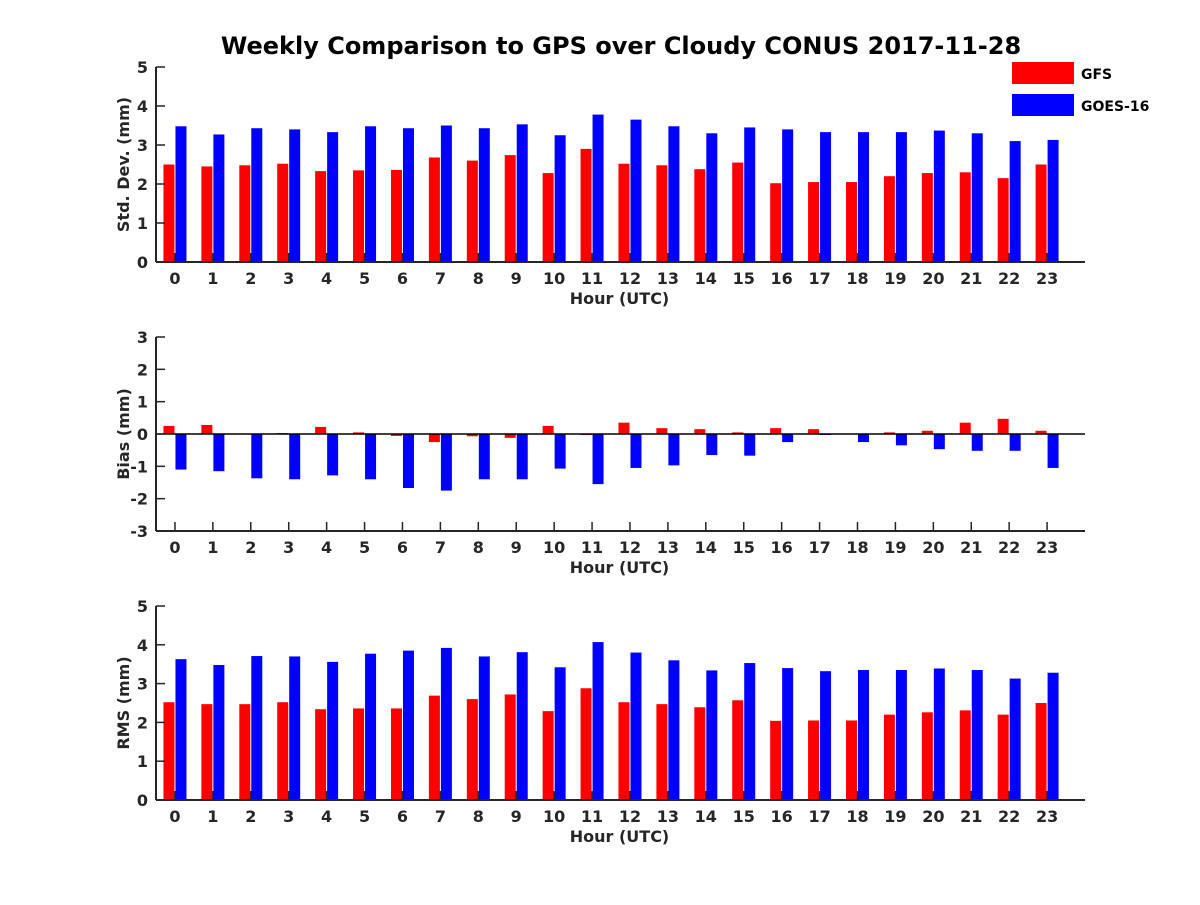 Image resolution: width=1200 pixels, height=905 pixels. What do you see at coordinates (668, 278) in the screenshot?
I see `panel-1-x-tick-label: 13` at bounding box center [668, 278].